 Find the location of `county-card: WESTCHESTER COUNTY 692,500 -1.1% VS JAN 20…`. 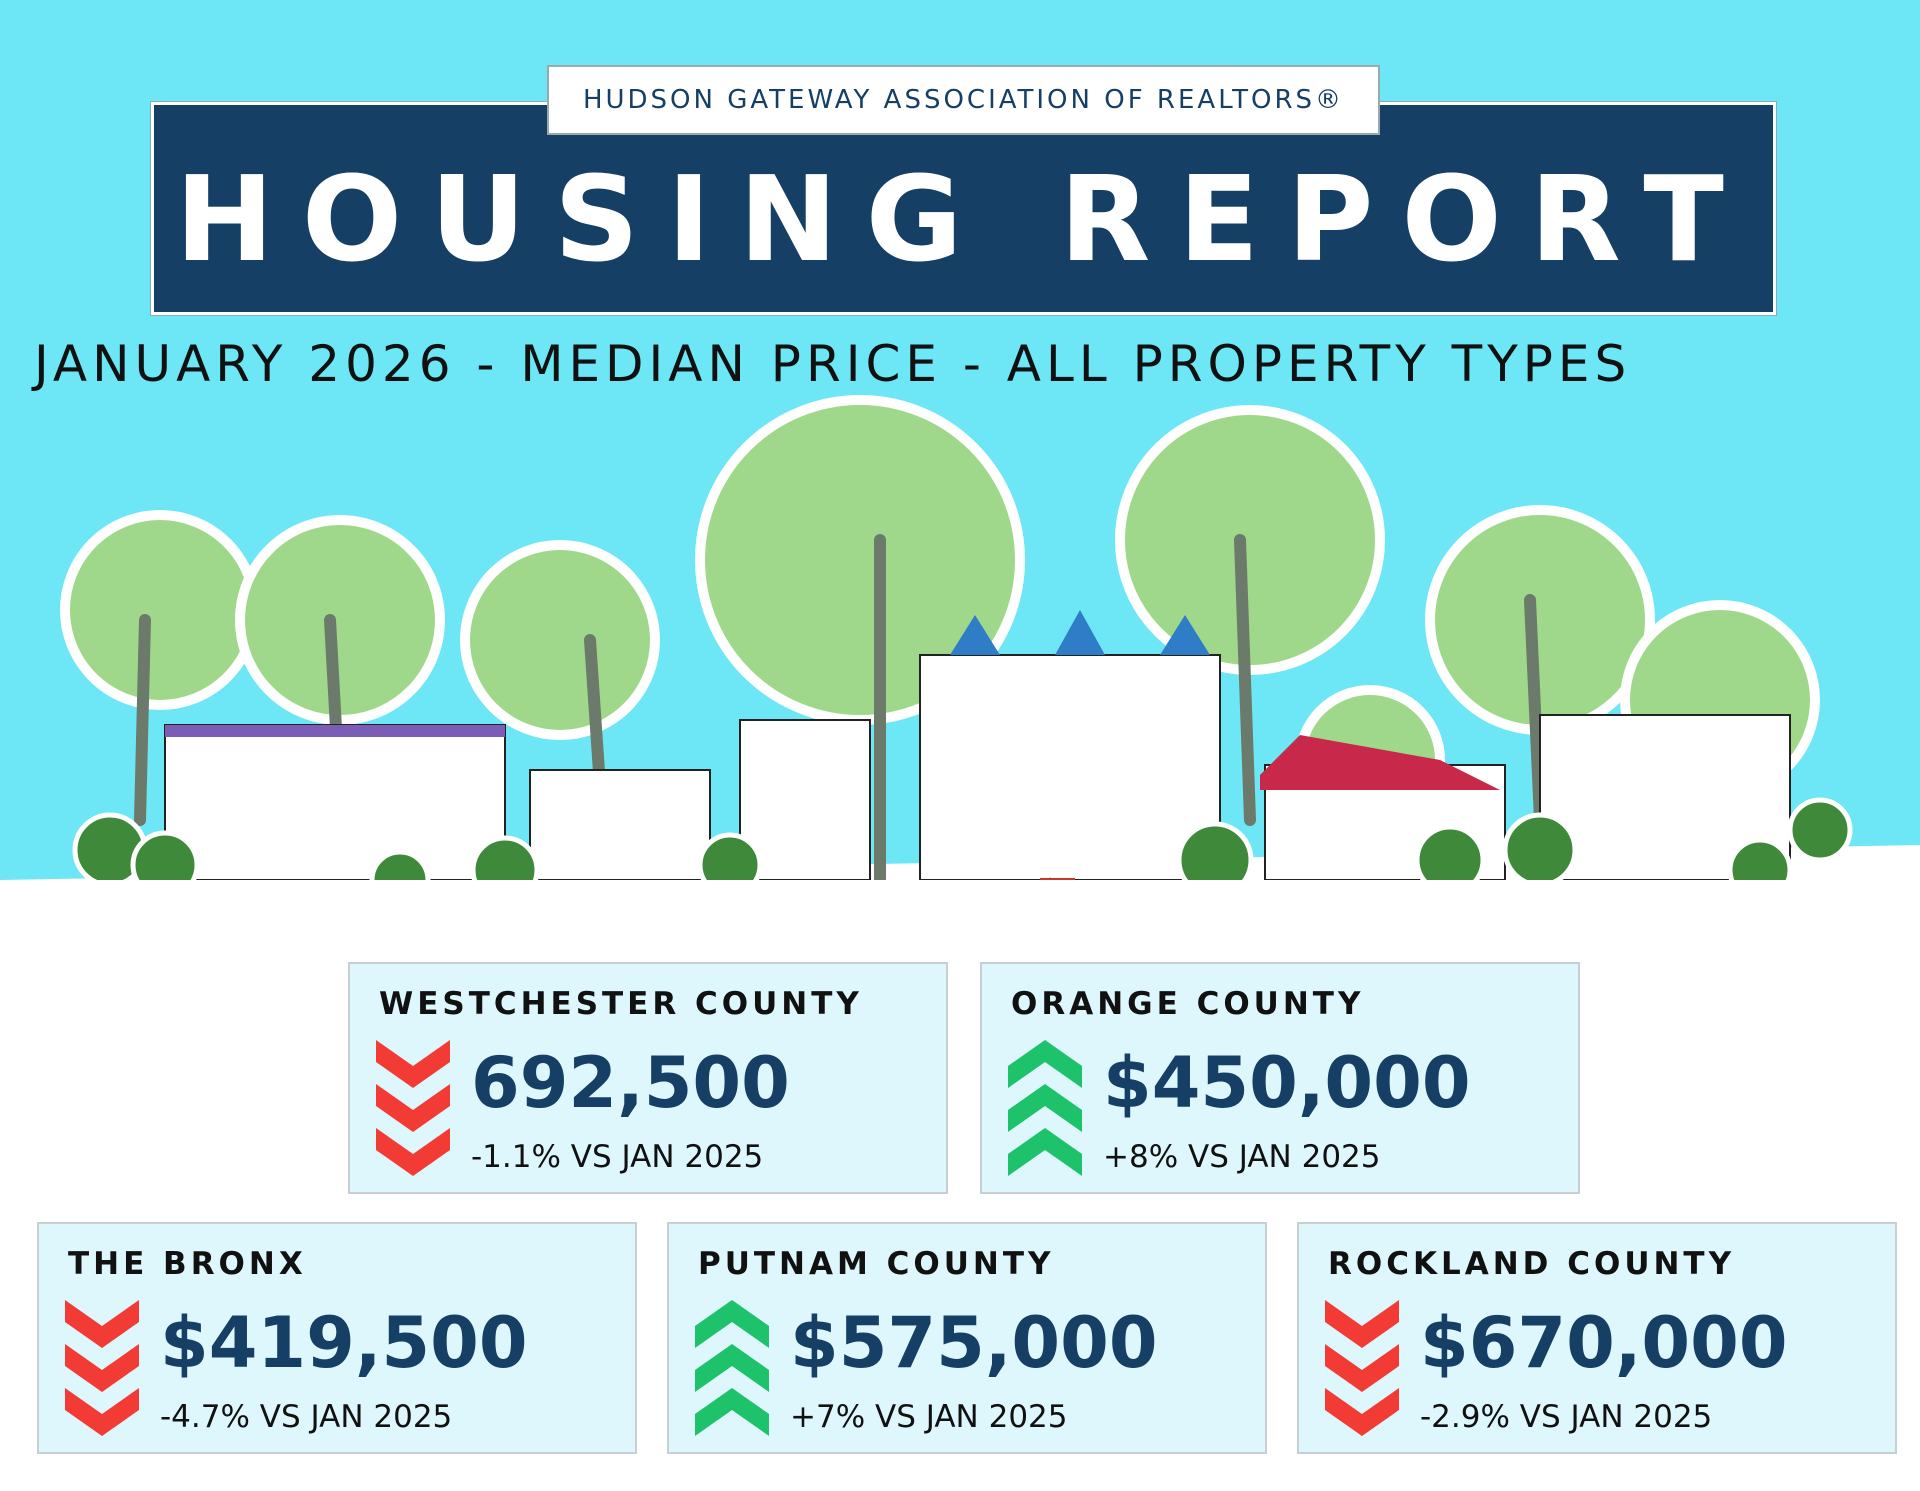

county-card: WESTCHESTER COUNTY 692,500 -1.1% VS JAN 20… is located at coordinates (648, 1078).